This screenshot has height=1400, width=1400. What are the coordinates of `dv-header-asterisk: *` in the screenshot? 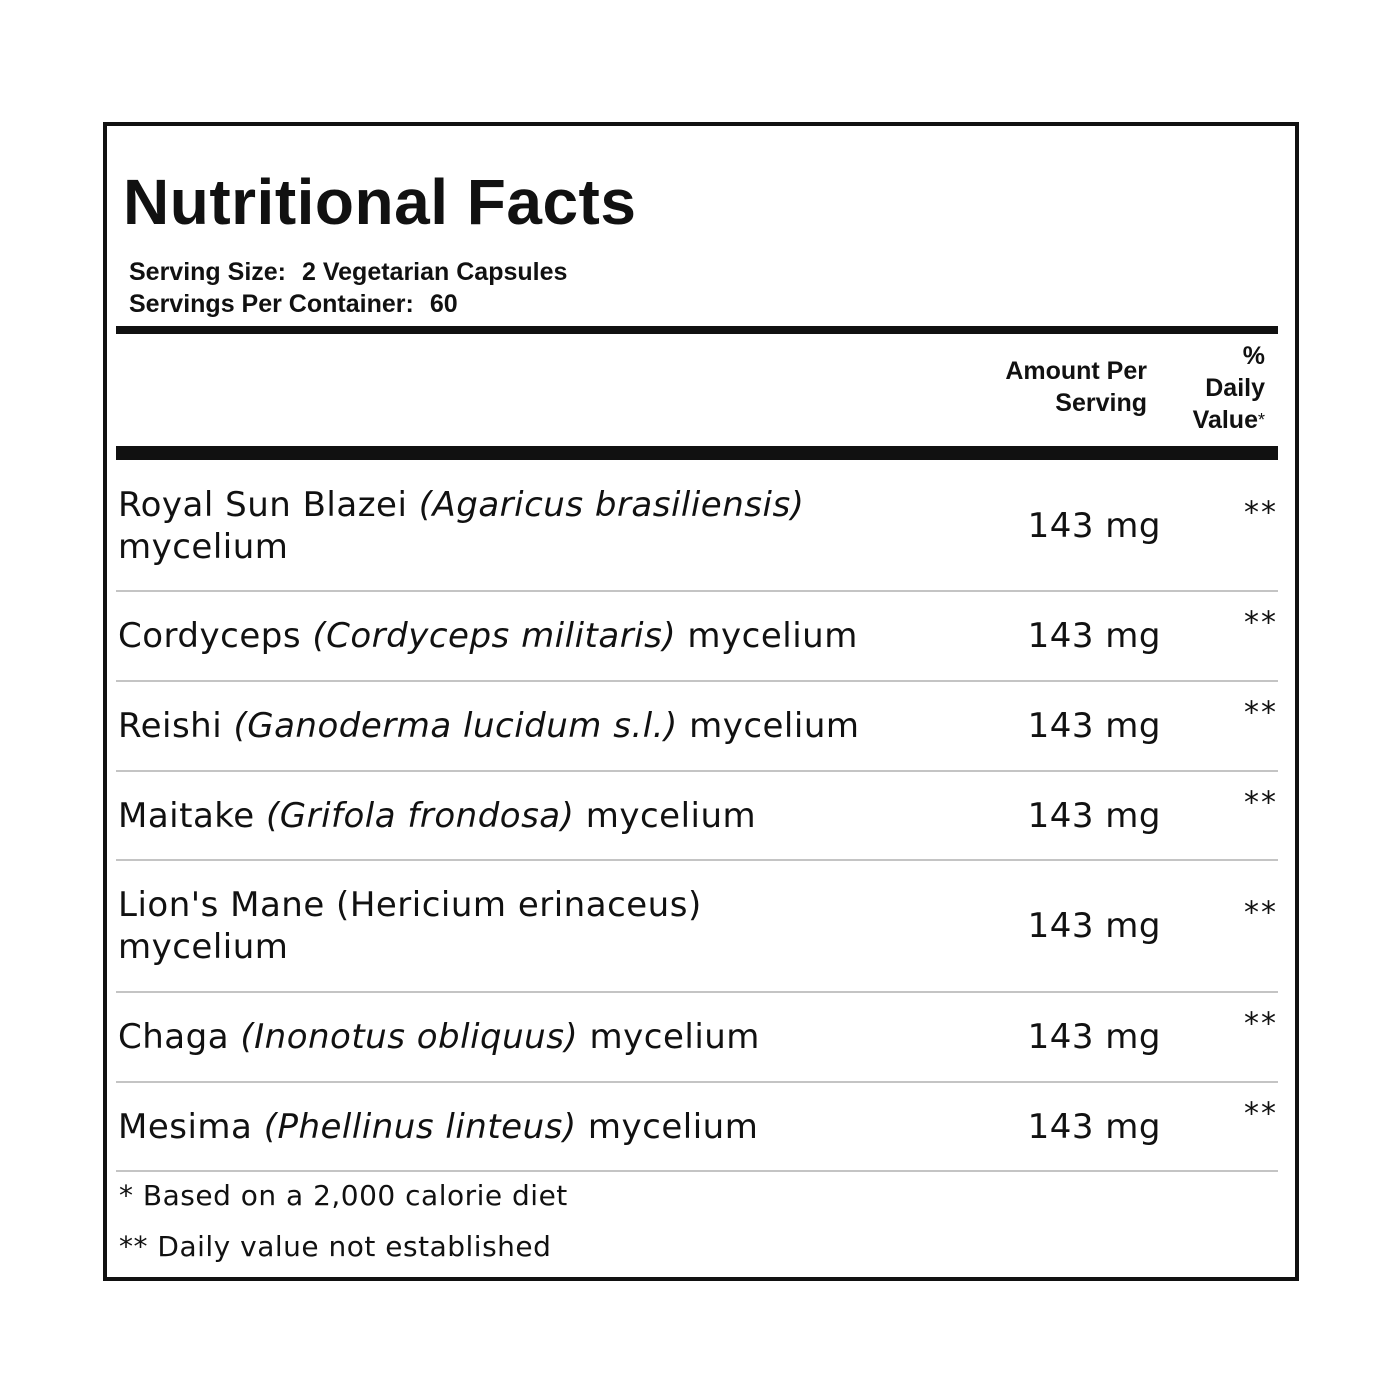 It's located at (1261, 420).